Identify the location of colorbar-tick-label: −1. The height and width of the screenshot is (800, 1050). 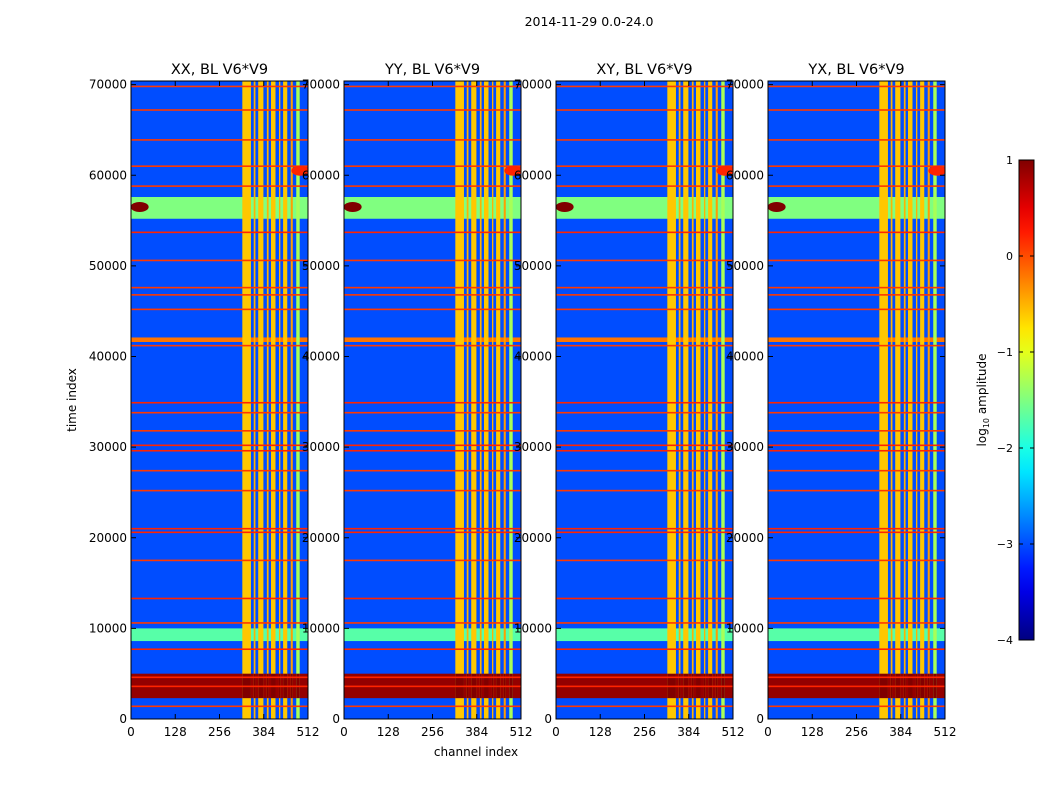
(1005, 352).